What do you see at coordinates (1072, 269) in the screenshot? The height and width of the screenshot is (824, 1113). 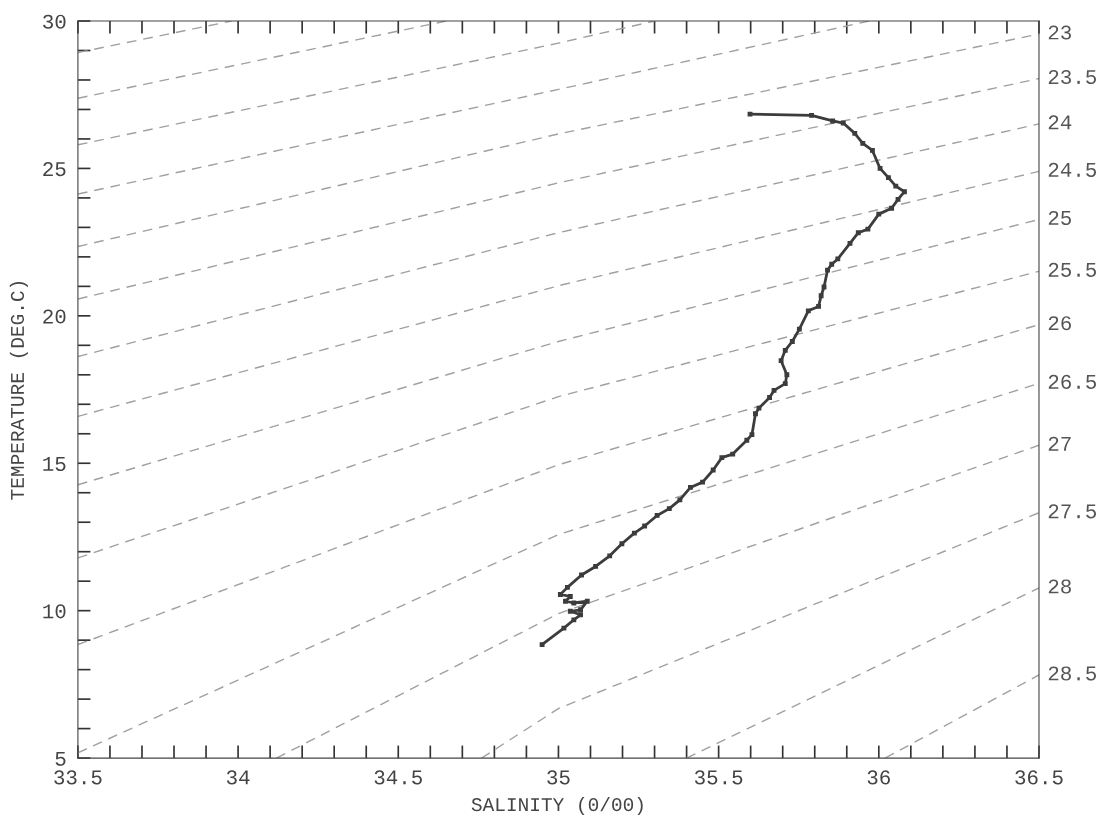 I see `series-label: 25.5` at bounding box center [1072, 269].